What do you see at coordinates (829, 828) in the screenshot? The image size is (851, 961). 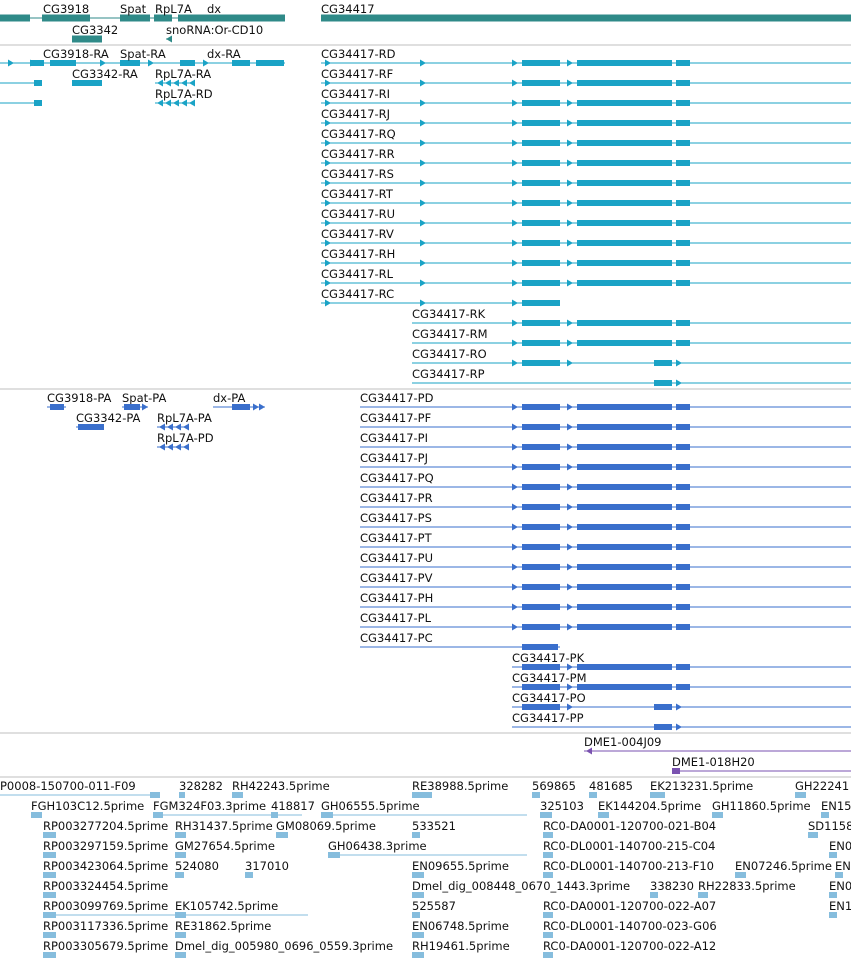 I see `feature: SD1158` at bounding box center [829, 828].